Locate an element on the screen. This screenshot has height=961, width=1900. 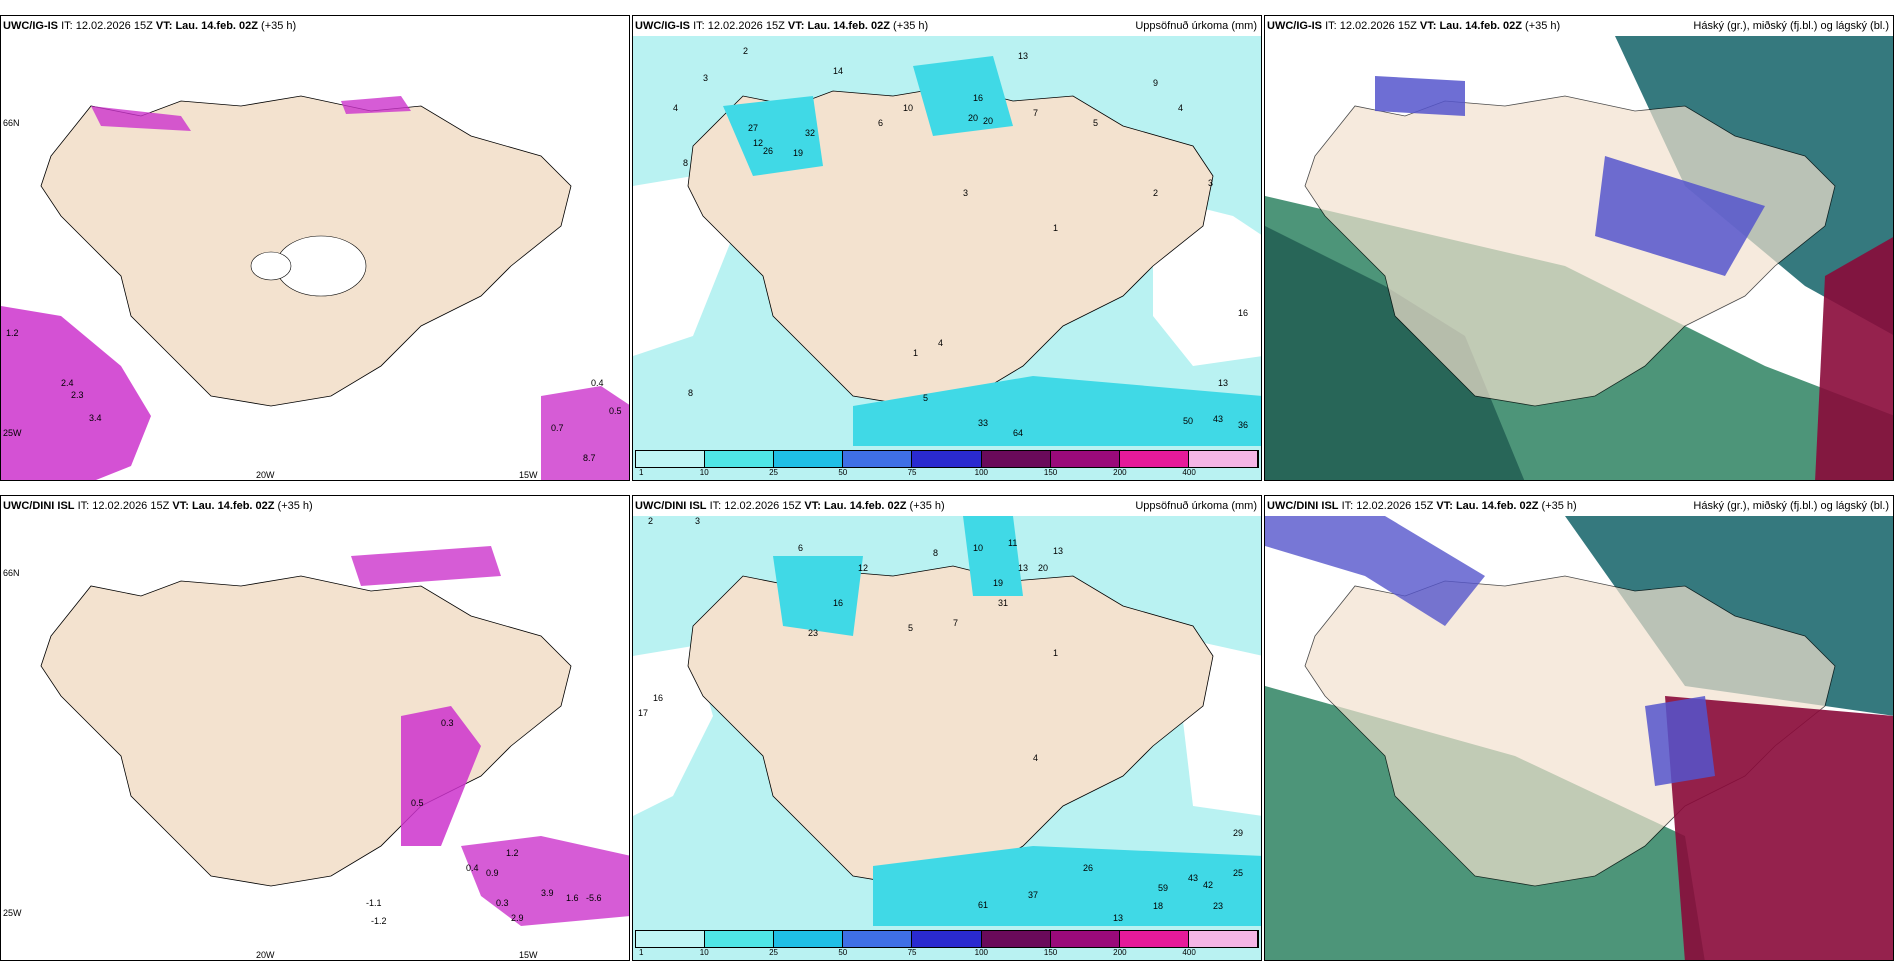
value-label: 7 is located at coordinates (1035, 113).